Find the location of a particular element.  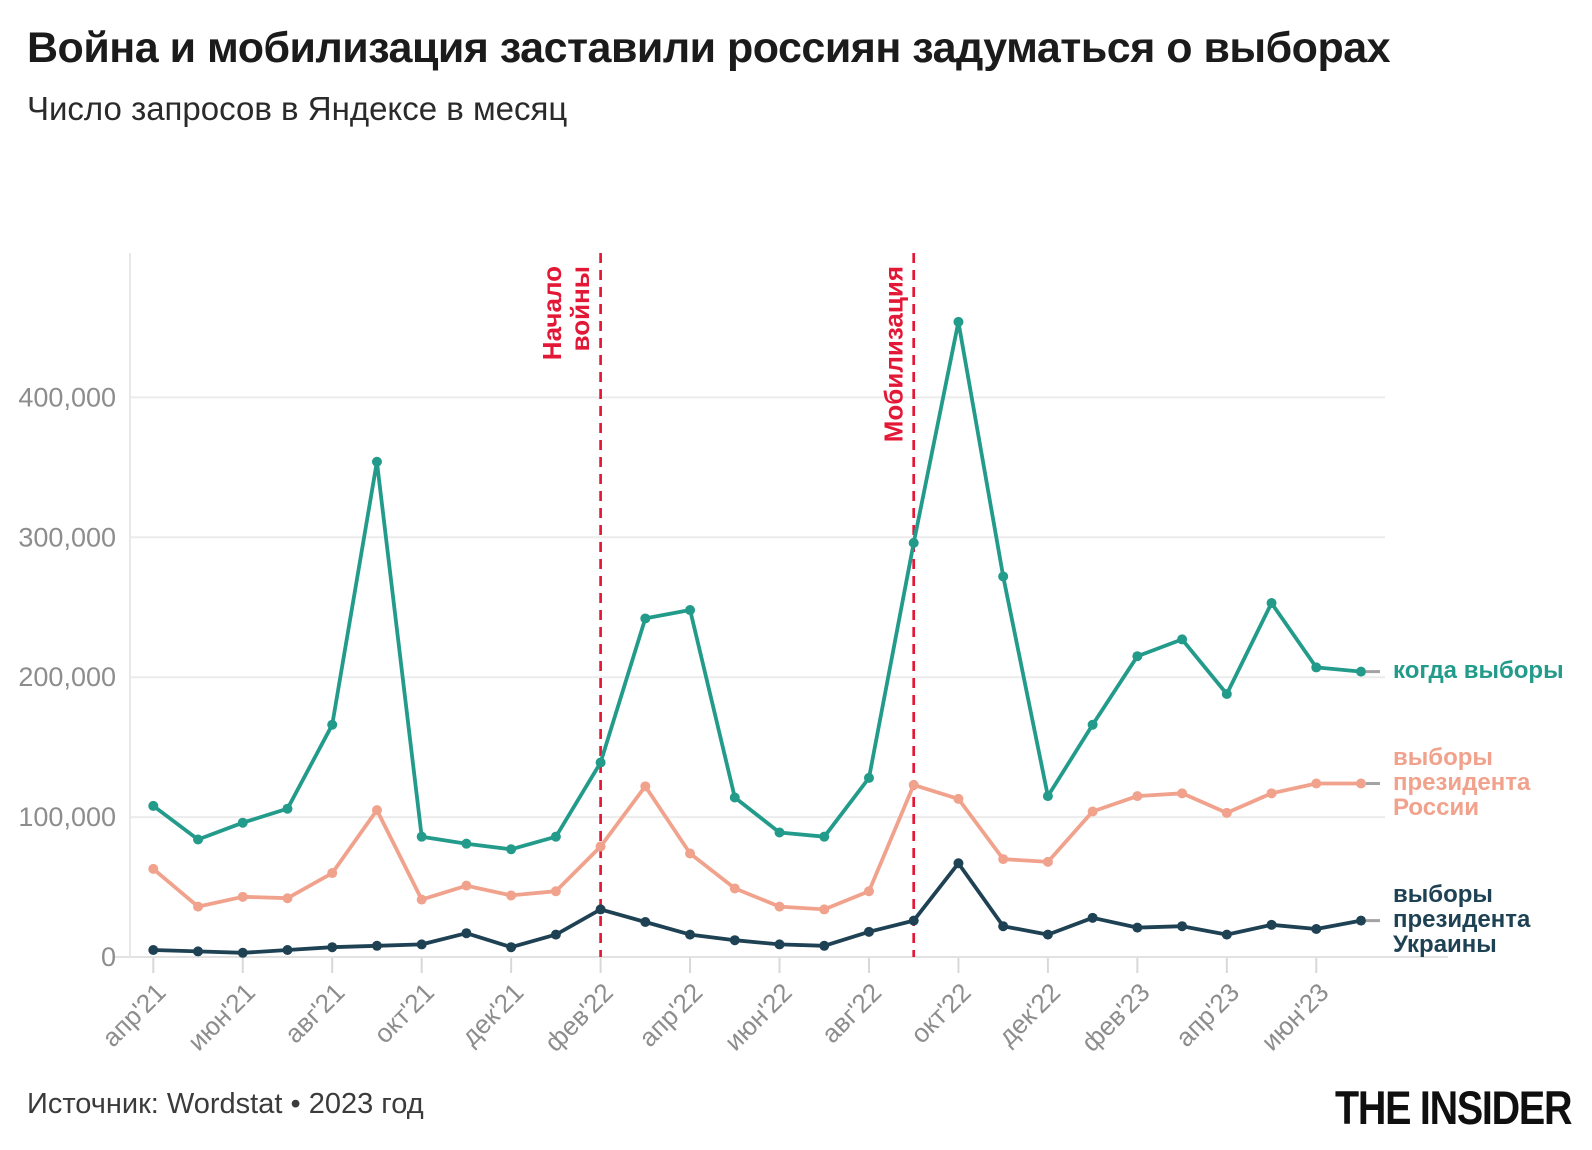

x-tick-label: окт'22 is located at coordinates (941, 1013).